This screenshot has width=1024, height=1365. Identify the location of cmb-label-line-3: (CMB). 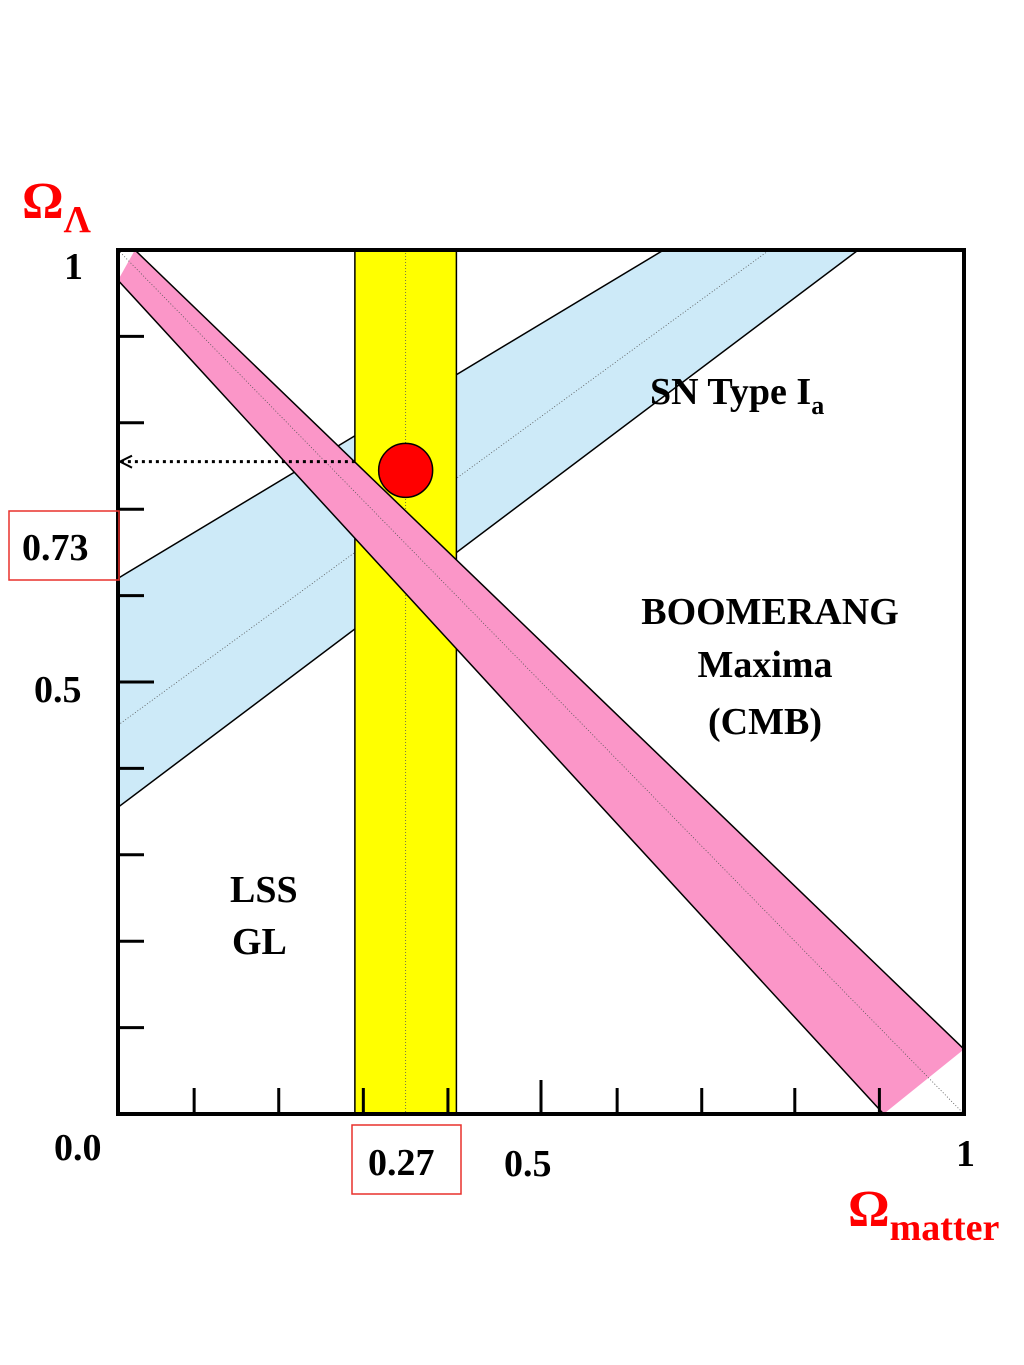
(765, 722).